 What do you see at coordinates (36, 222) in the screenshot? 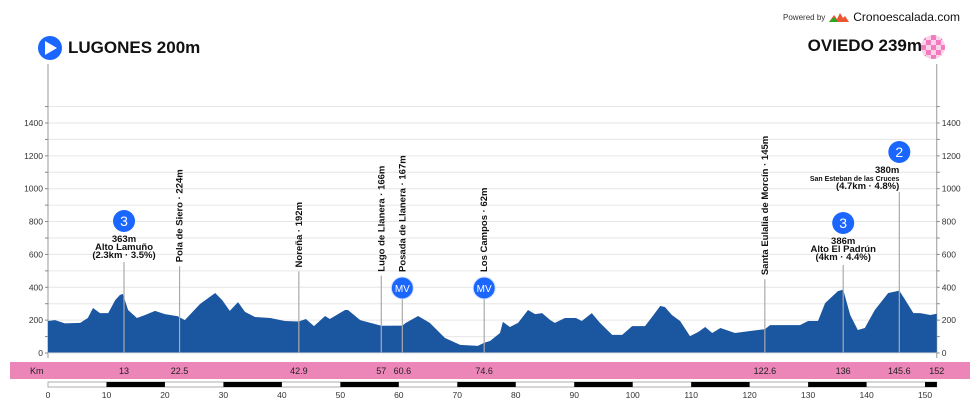
I see `y-tick-label-left: 800` at bounding box center [36, 222].